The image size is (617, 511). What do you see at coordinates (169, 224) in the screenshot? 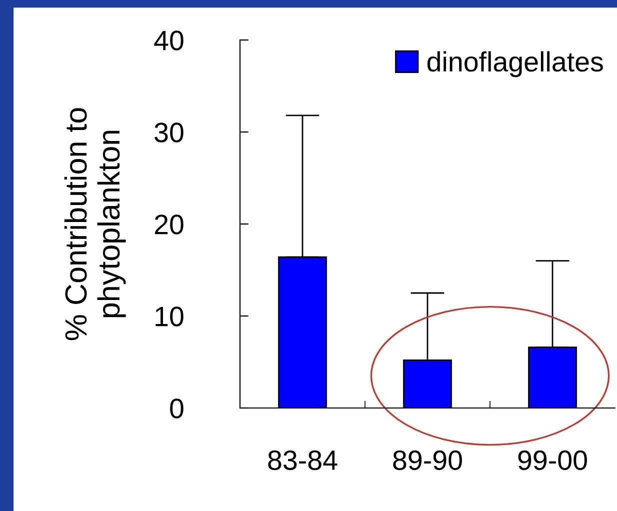
I see `y-tick-label: 20` at bounding box center [169, 224].